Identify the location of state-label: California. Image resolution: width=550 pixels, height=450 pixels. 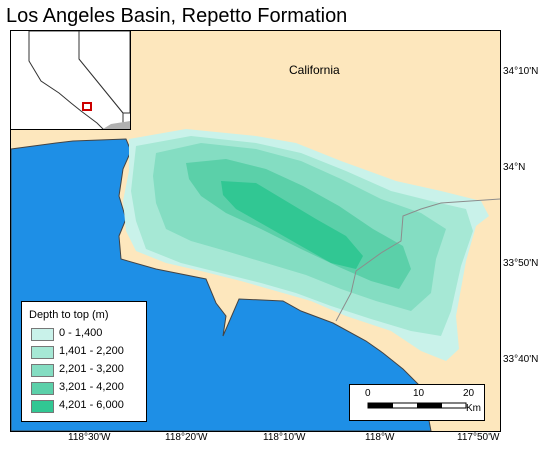
(314, 70).